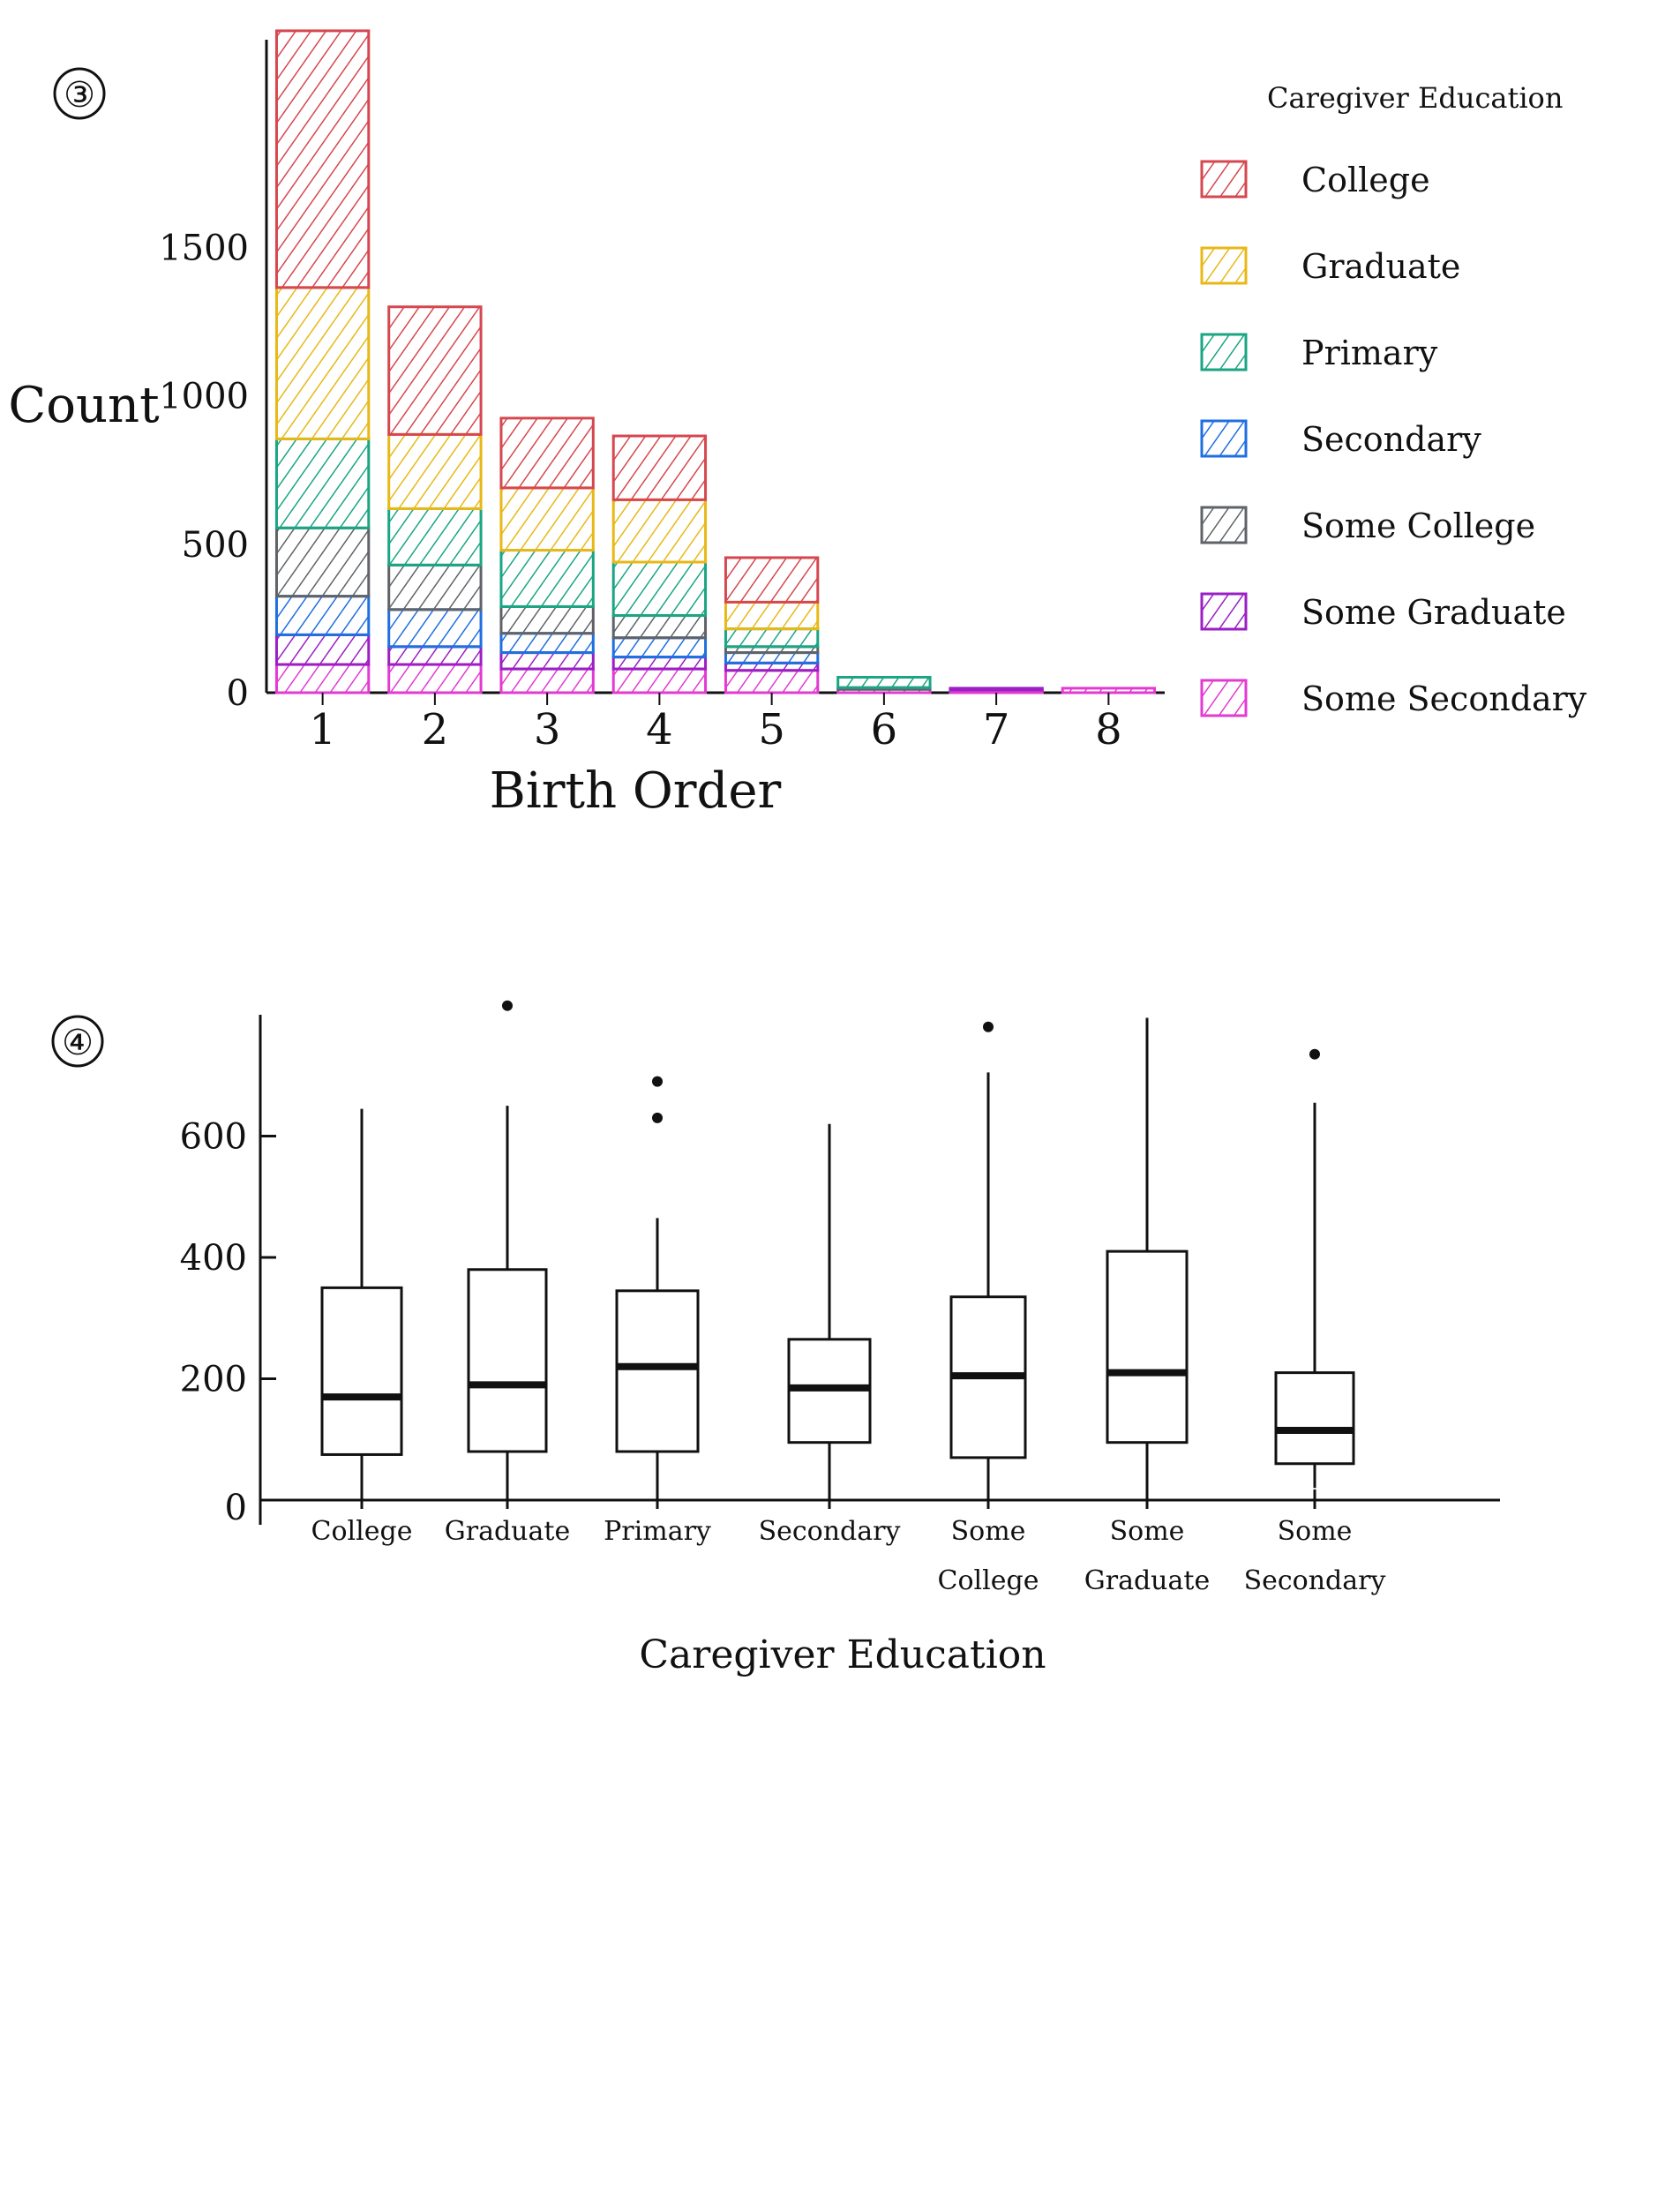 This screenshot has height=2206, width=1680. What do you see at coordinates (1365, 180) in the screenshot?
I see `legend-label: College` at bounding box center [1365, 180].